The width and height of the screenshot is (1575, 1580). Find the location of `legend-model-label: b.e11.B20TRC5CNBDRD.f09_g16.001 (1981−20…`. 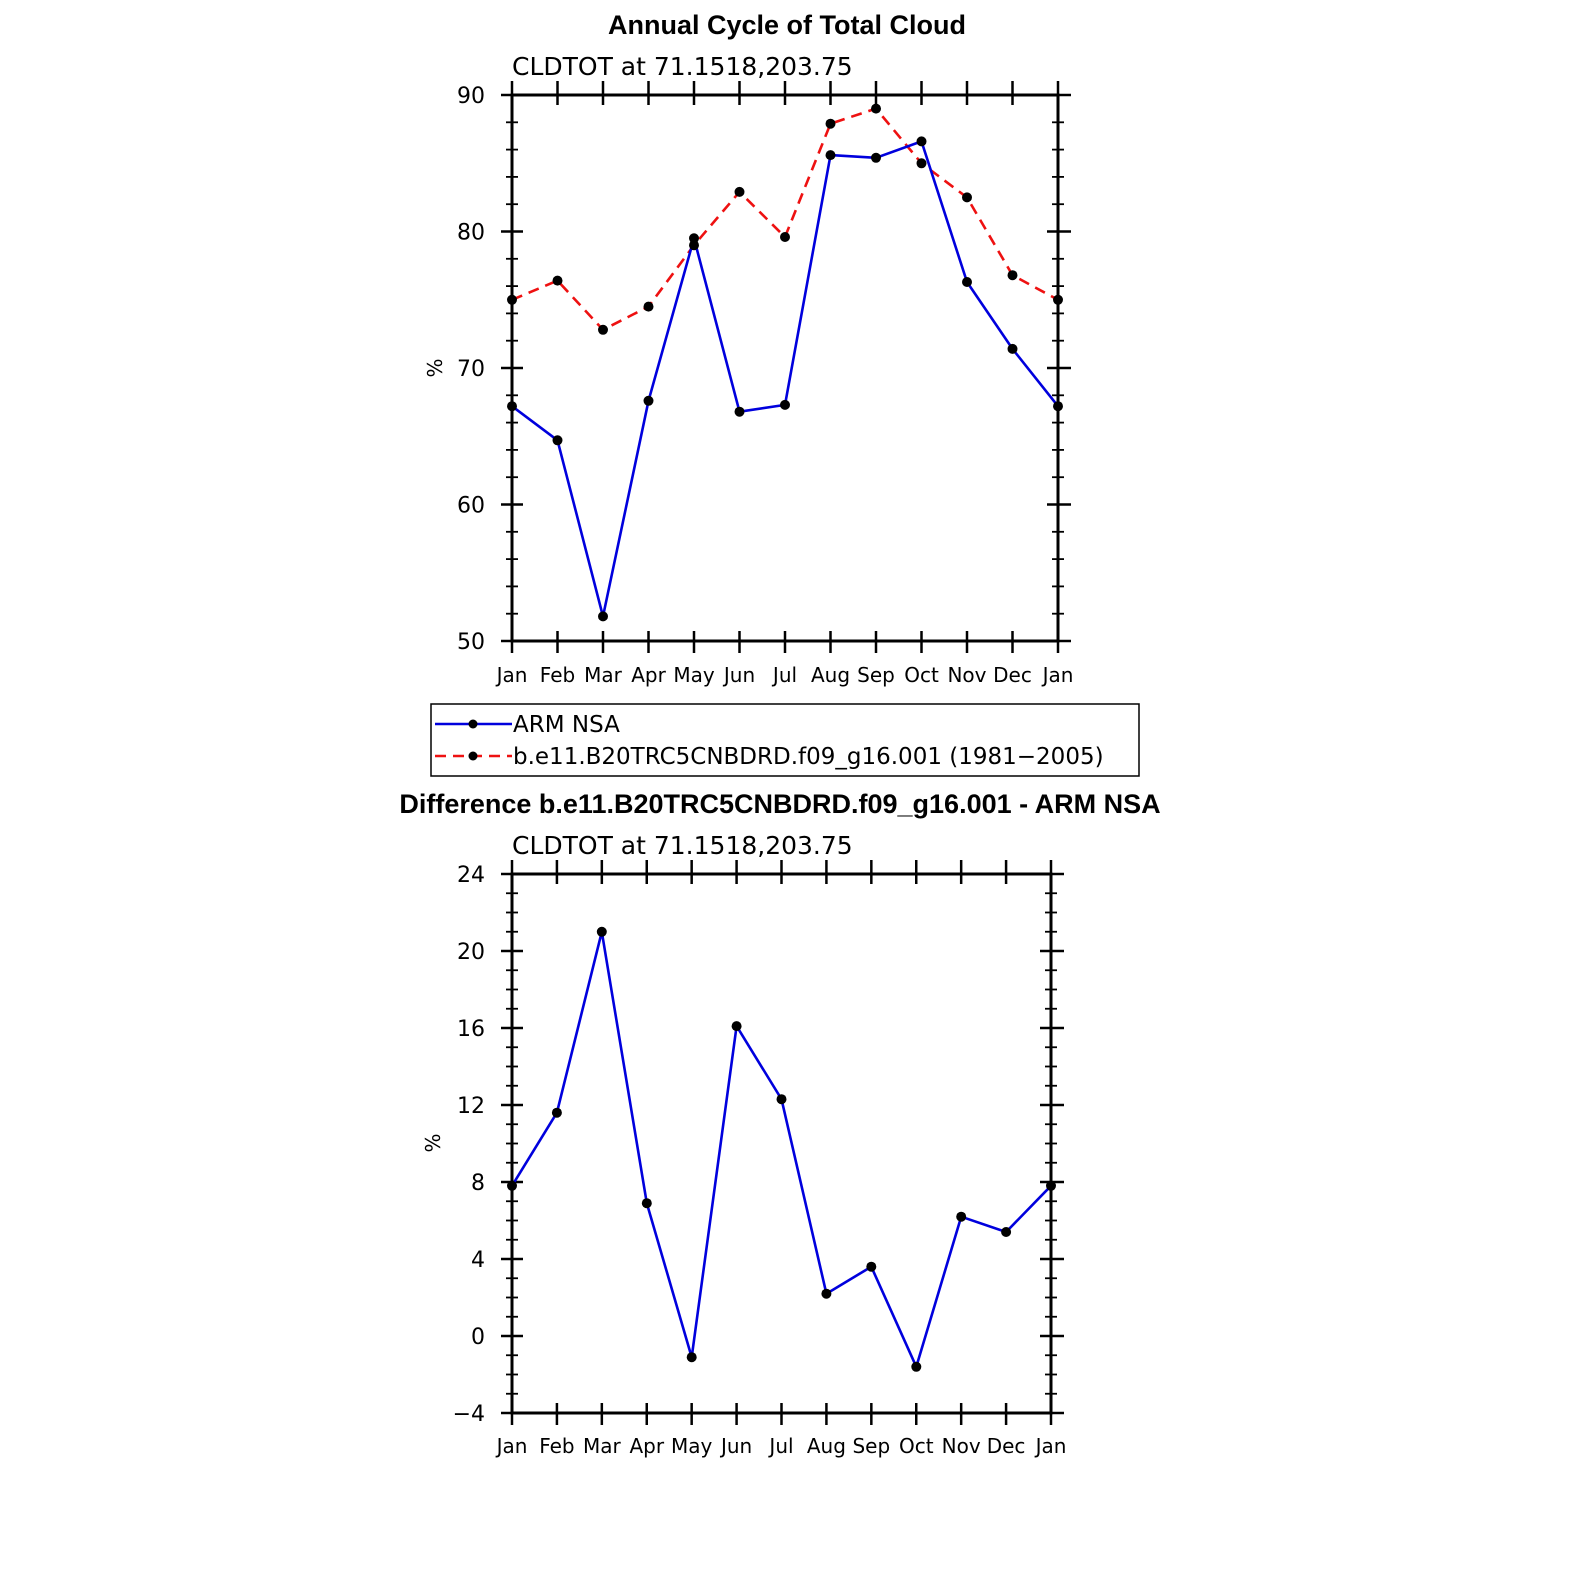

legend-model-label: b.e11.B20TRC5CNBDRD.f09_g16.001 (1981−20… is located at coordinates (808, 757).